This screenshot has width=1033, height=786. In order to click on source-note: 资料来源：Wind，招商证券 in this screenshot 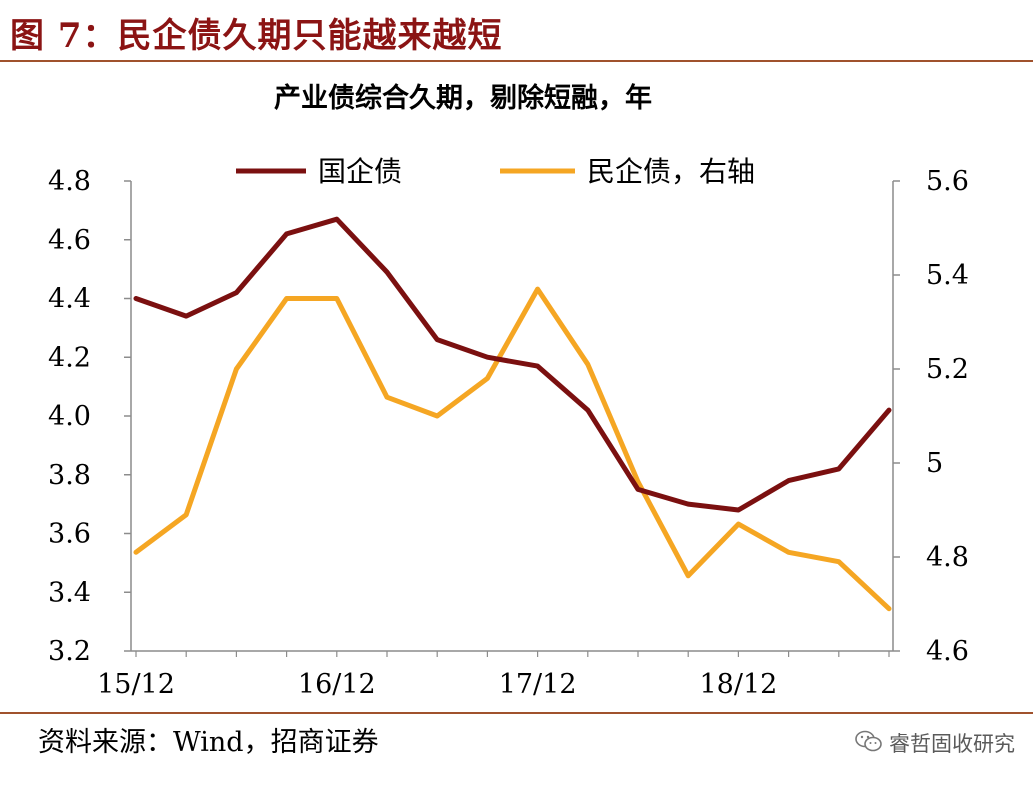, I will do `click(208, 742)`.